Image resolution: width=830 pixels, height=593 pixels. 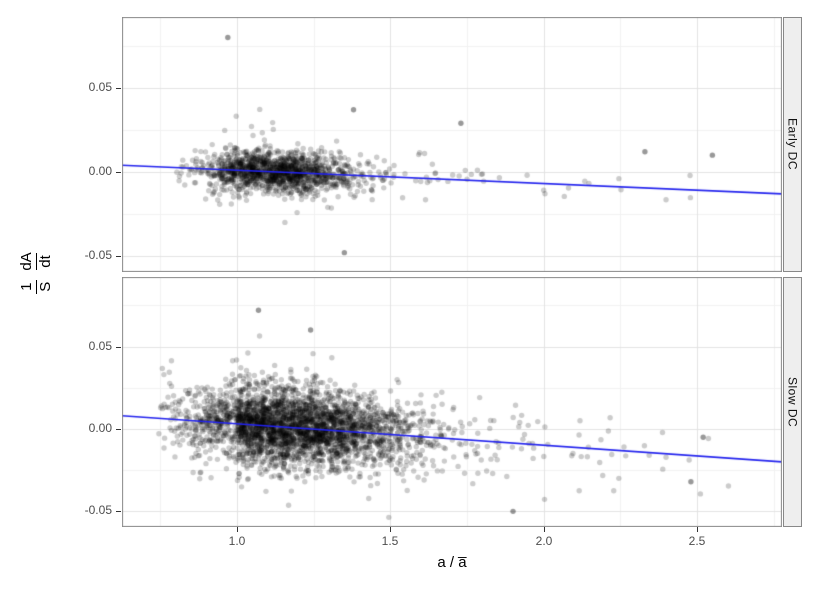 What do you see at coordinates (697, 541) in the screenshot?
I see `x-tick-label: 2.5` at bounding box center [697, 541].